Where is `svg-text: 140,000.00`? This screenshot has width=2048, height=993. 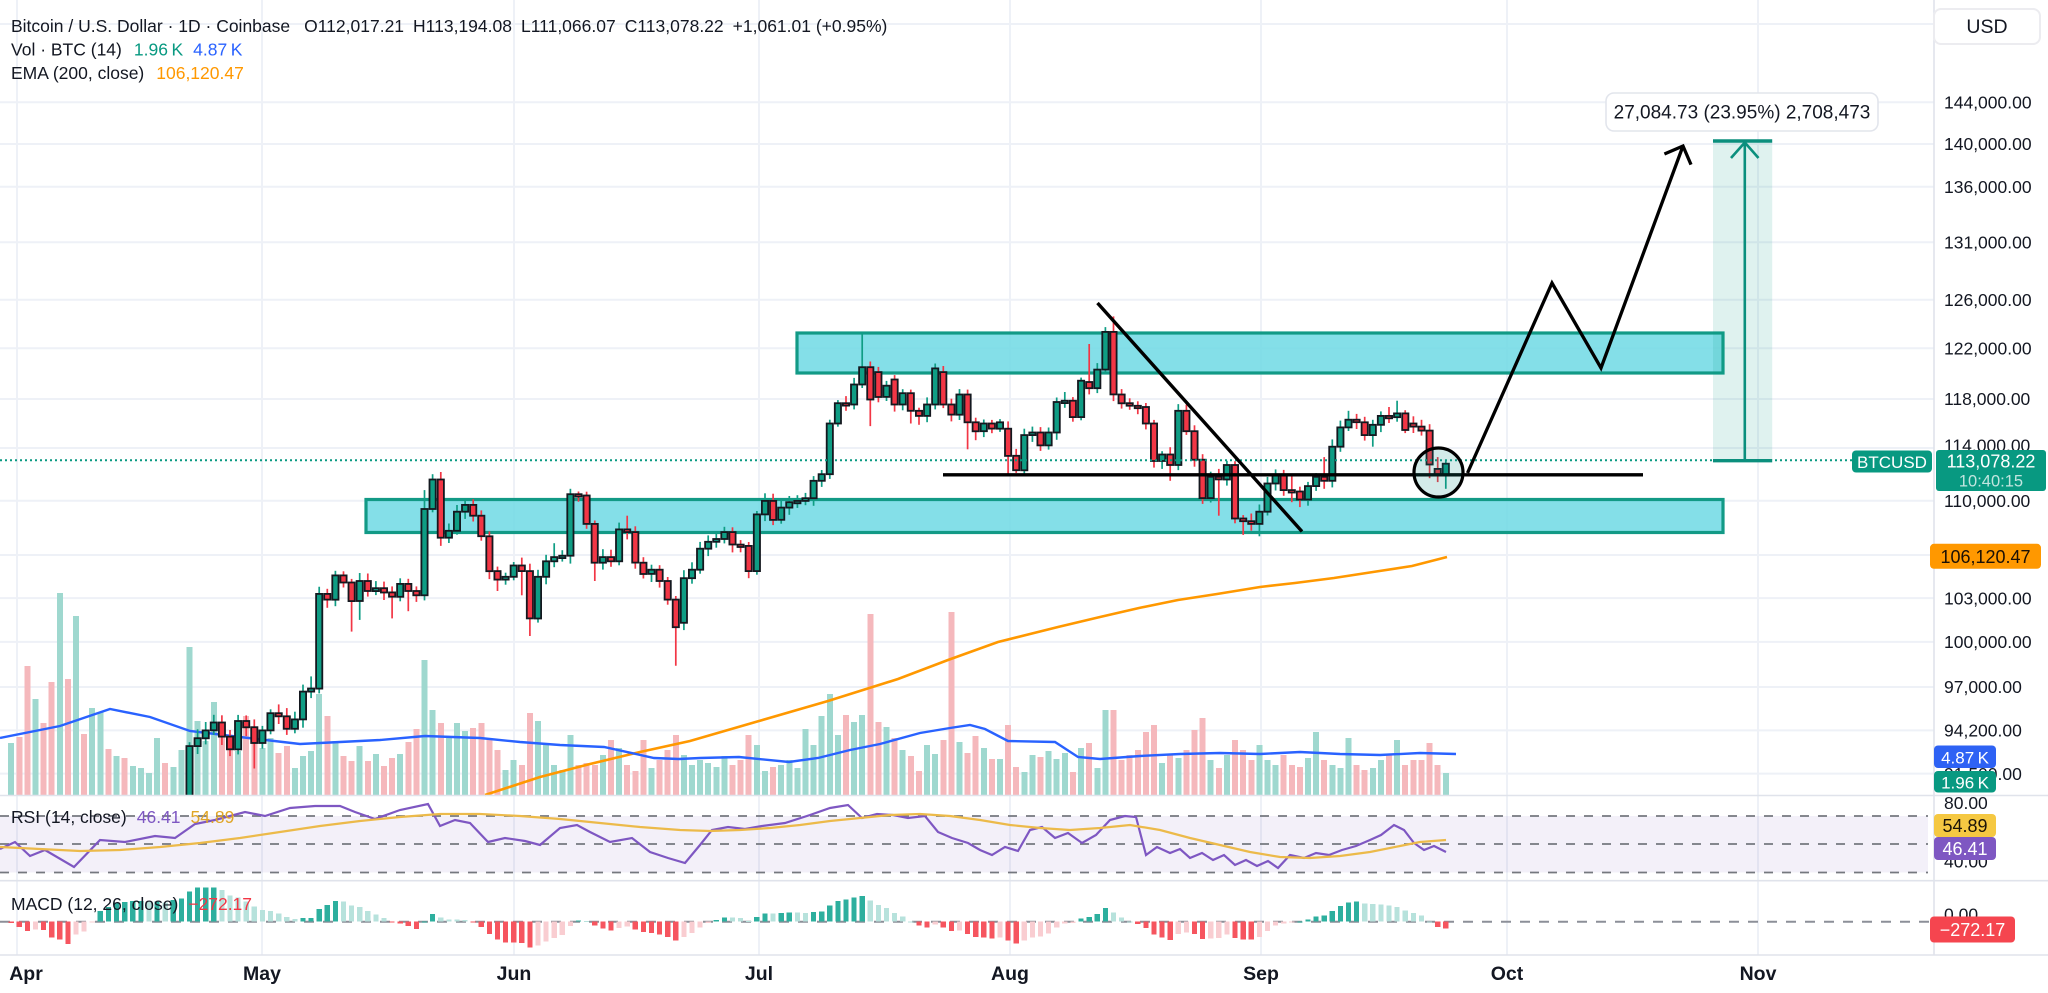 svg-text: 140,000.00 is located at coordinates (1988, 144).